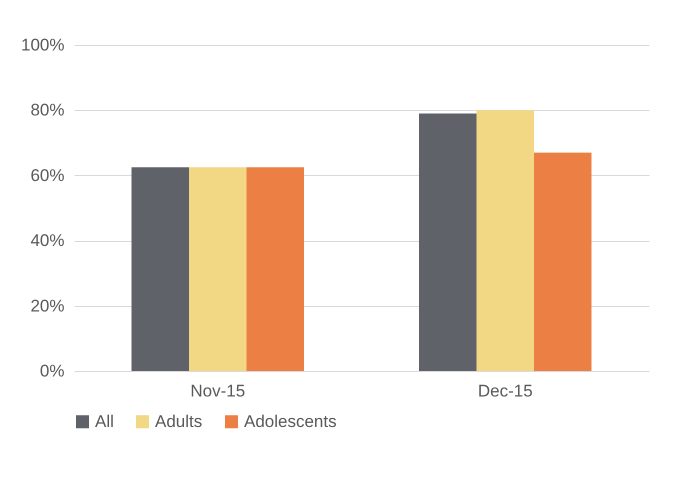 The image size is (696, 482). What do you see at coordinates (104, 421) in the screenshot?
I see `legend-label: All` at bounding box center [104, 421].